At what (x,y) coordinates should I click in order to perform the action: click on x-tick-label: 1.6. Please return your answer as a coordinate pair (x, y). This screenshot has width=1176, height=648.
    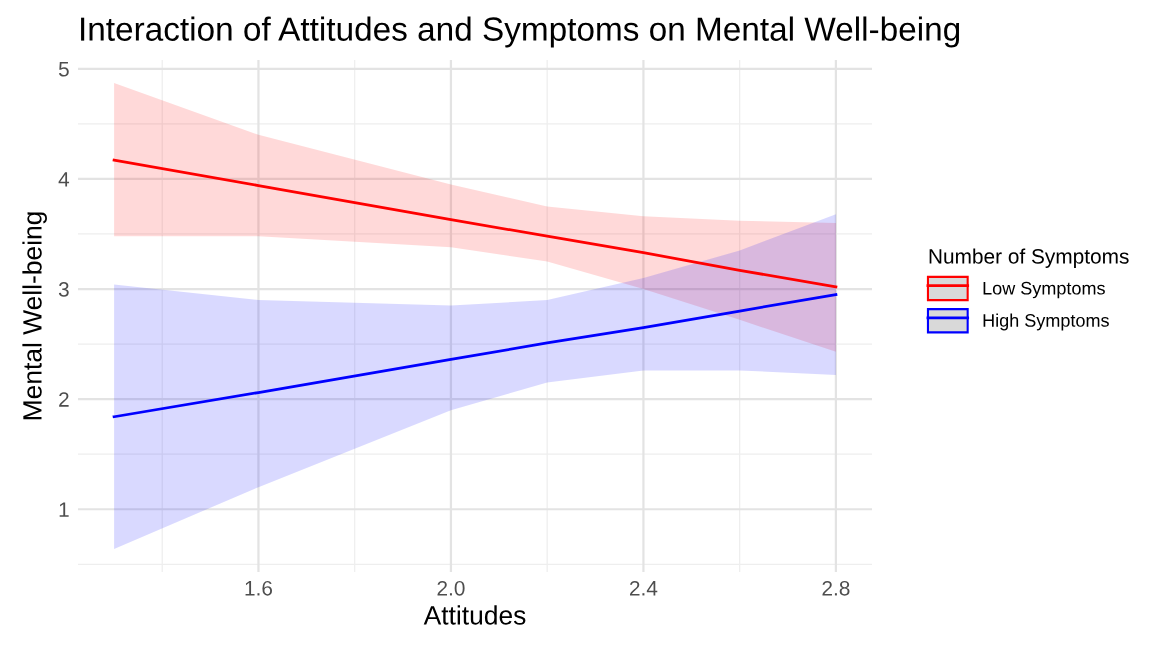
    Looking at the image, I should click on (259, 588).